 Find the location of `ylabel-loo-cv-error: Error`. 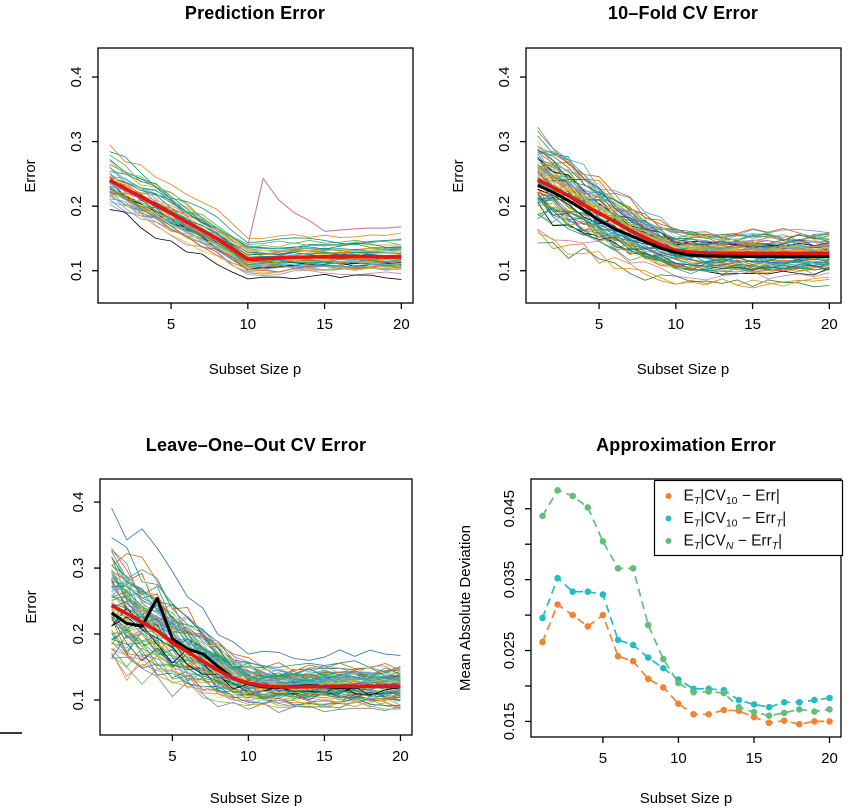

ylabel-loo-cv-error: Error is located at coordinates (31, 607).